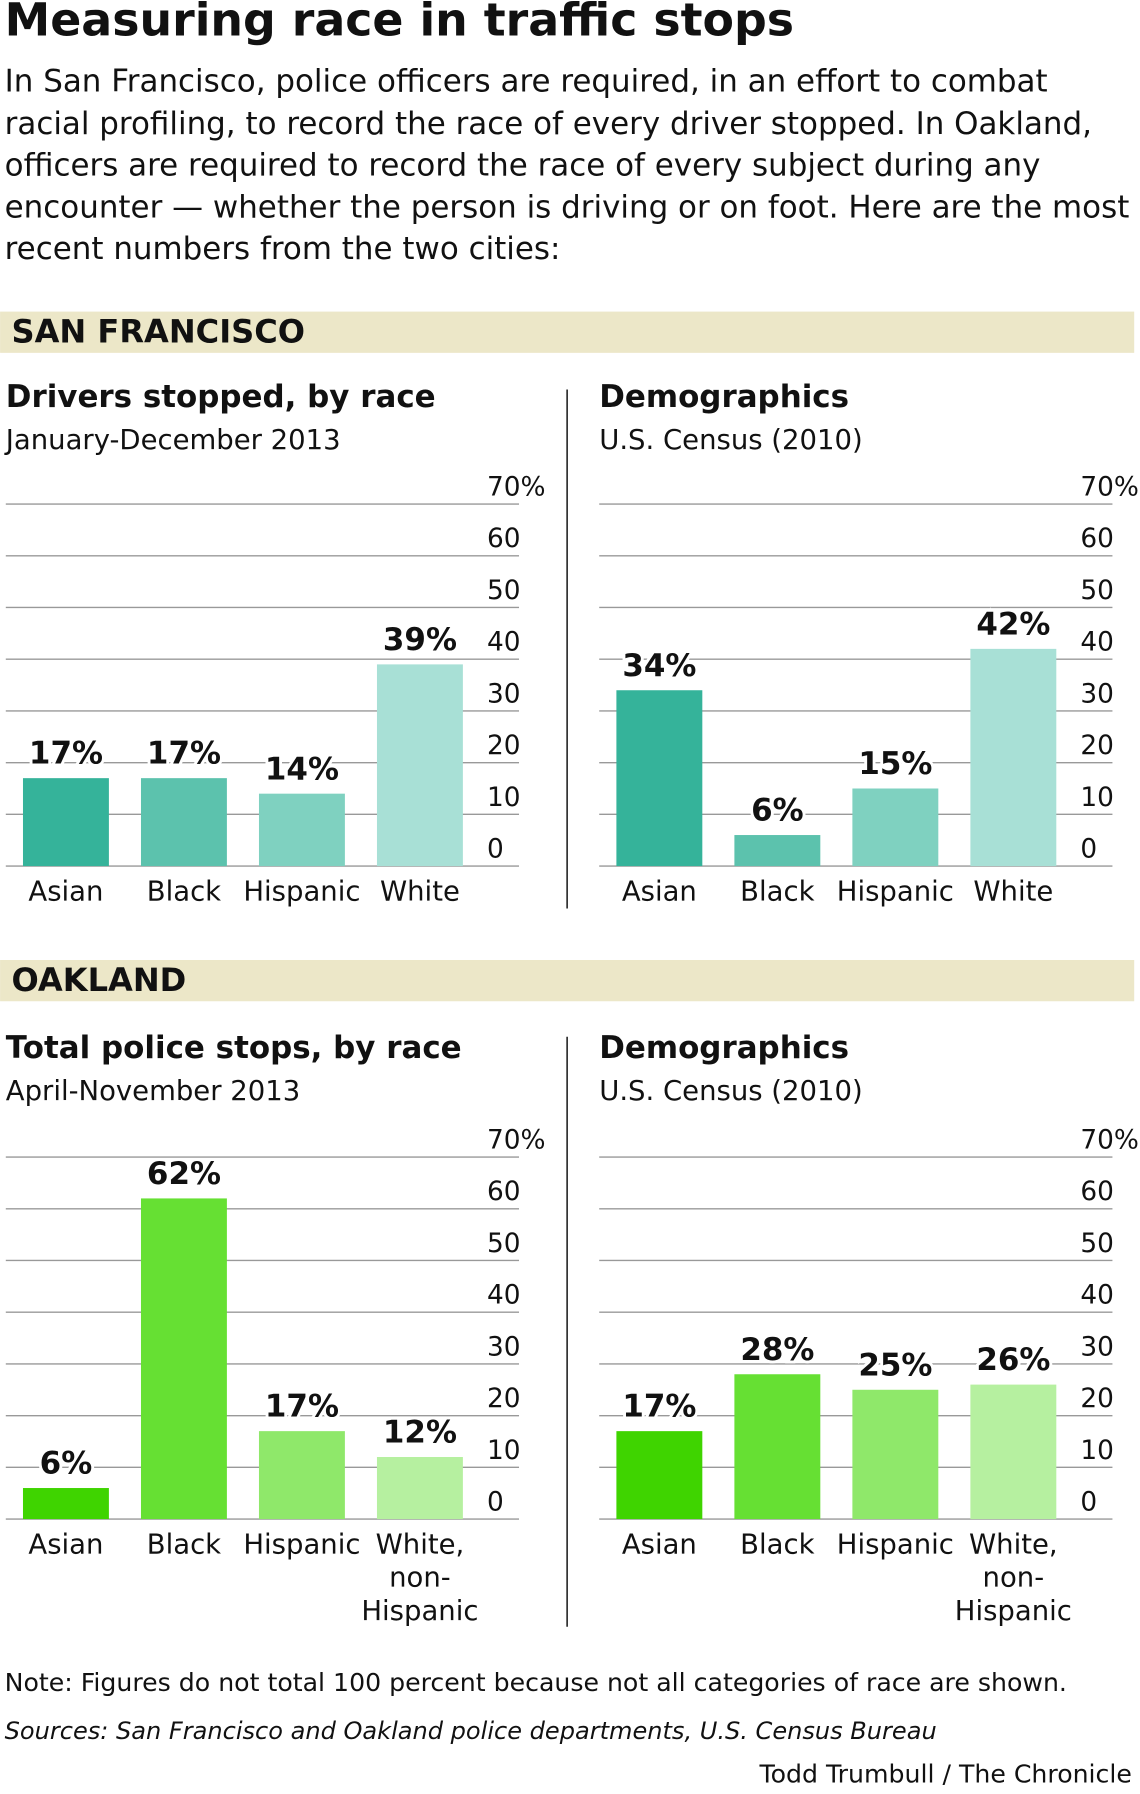 The image size is (1140, 1794). What do you see at coordinates (153, 1091) in the screenshot?
I see `chart-subtitle: April-November 2013` at bounding box center [153, 1091].